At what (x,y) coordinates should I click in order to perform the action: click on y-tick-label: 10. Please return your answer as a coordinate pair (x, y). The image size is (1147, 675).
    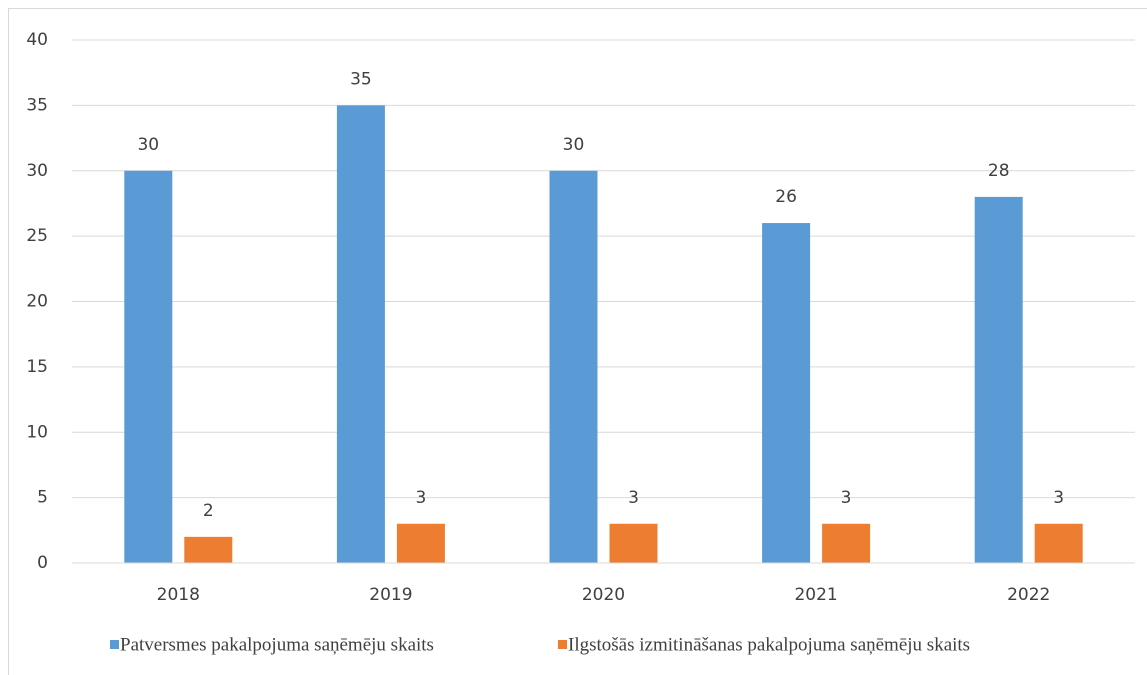
    Looking at the image, I should click on (37, 432).